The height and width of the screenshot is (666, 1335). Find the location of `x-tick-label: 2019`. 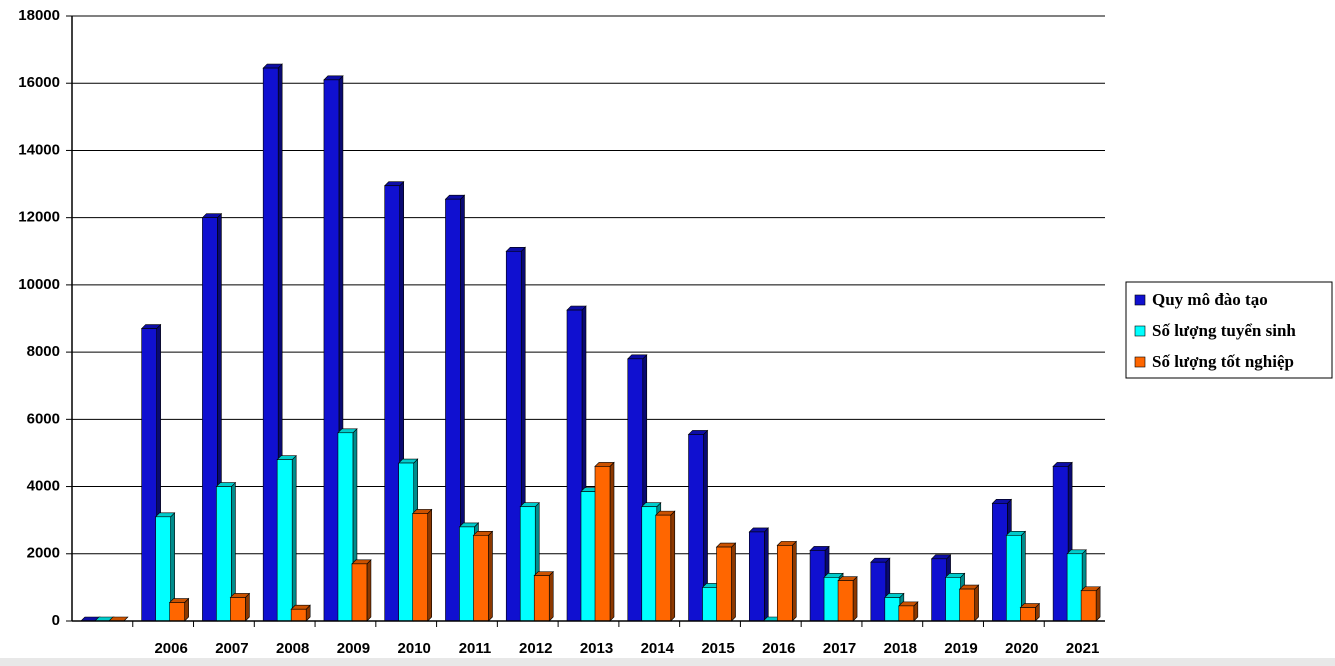

x-tick-label: 2019 is located at coordinates (960, 648).